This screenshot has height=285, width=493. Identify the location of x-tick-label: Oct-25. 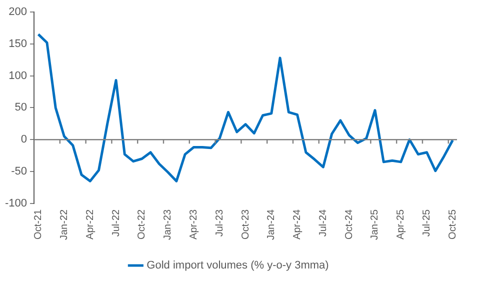
(452, 224).